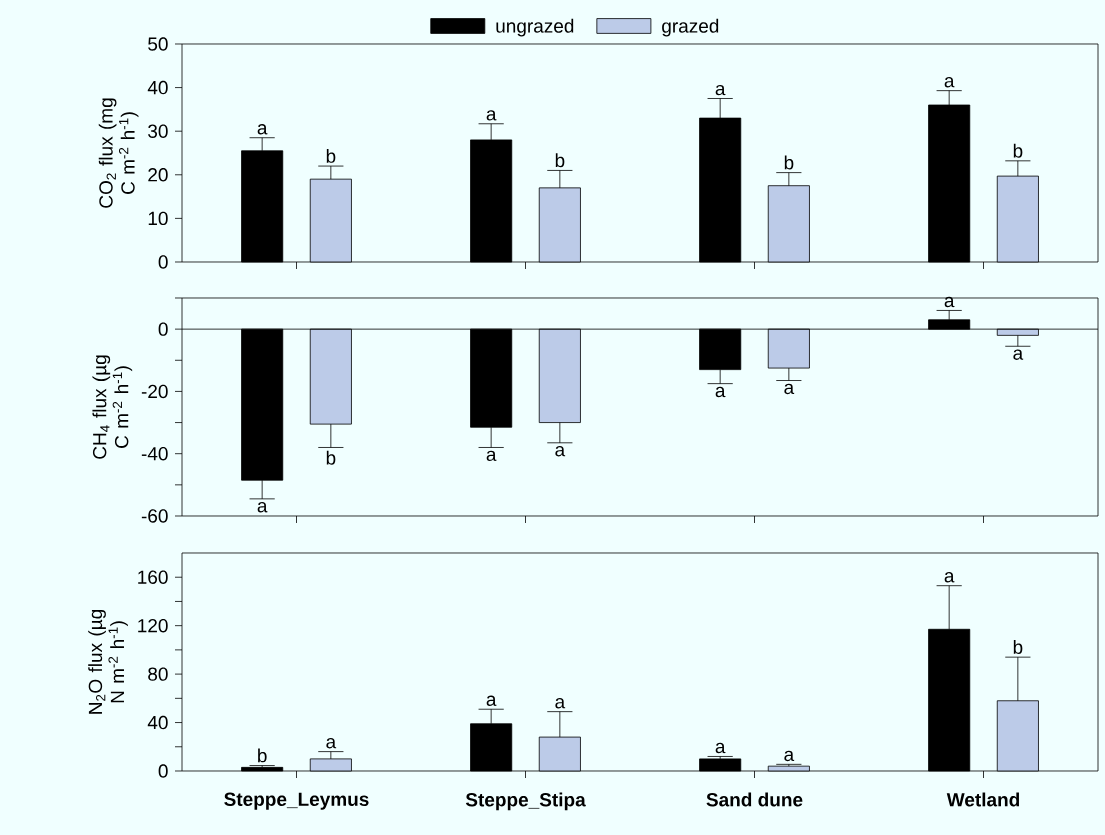  What do you see at coordinates (158, 674) in the screenshot?
I see `y-tick-label: 80` at bounding box center [158, 674].